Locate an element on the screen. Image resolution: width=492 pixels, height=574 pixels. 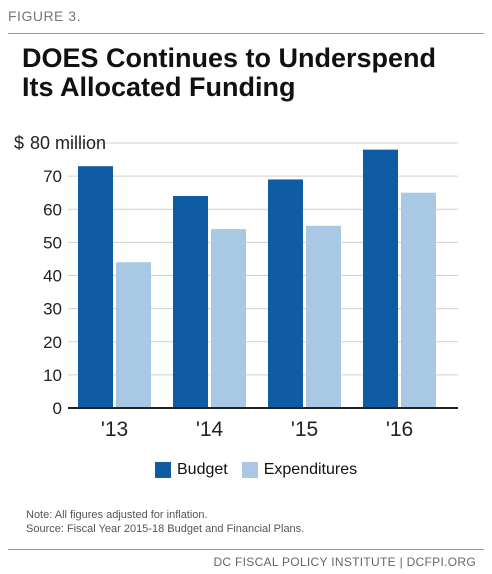
x-tick-label: '15 is located at coordinates (304, 429).